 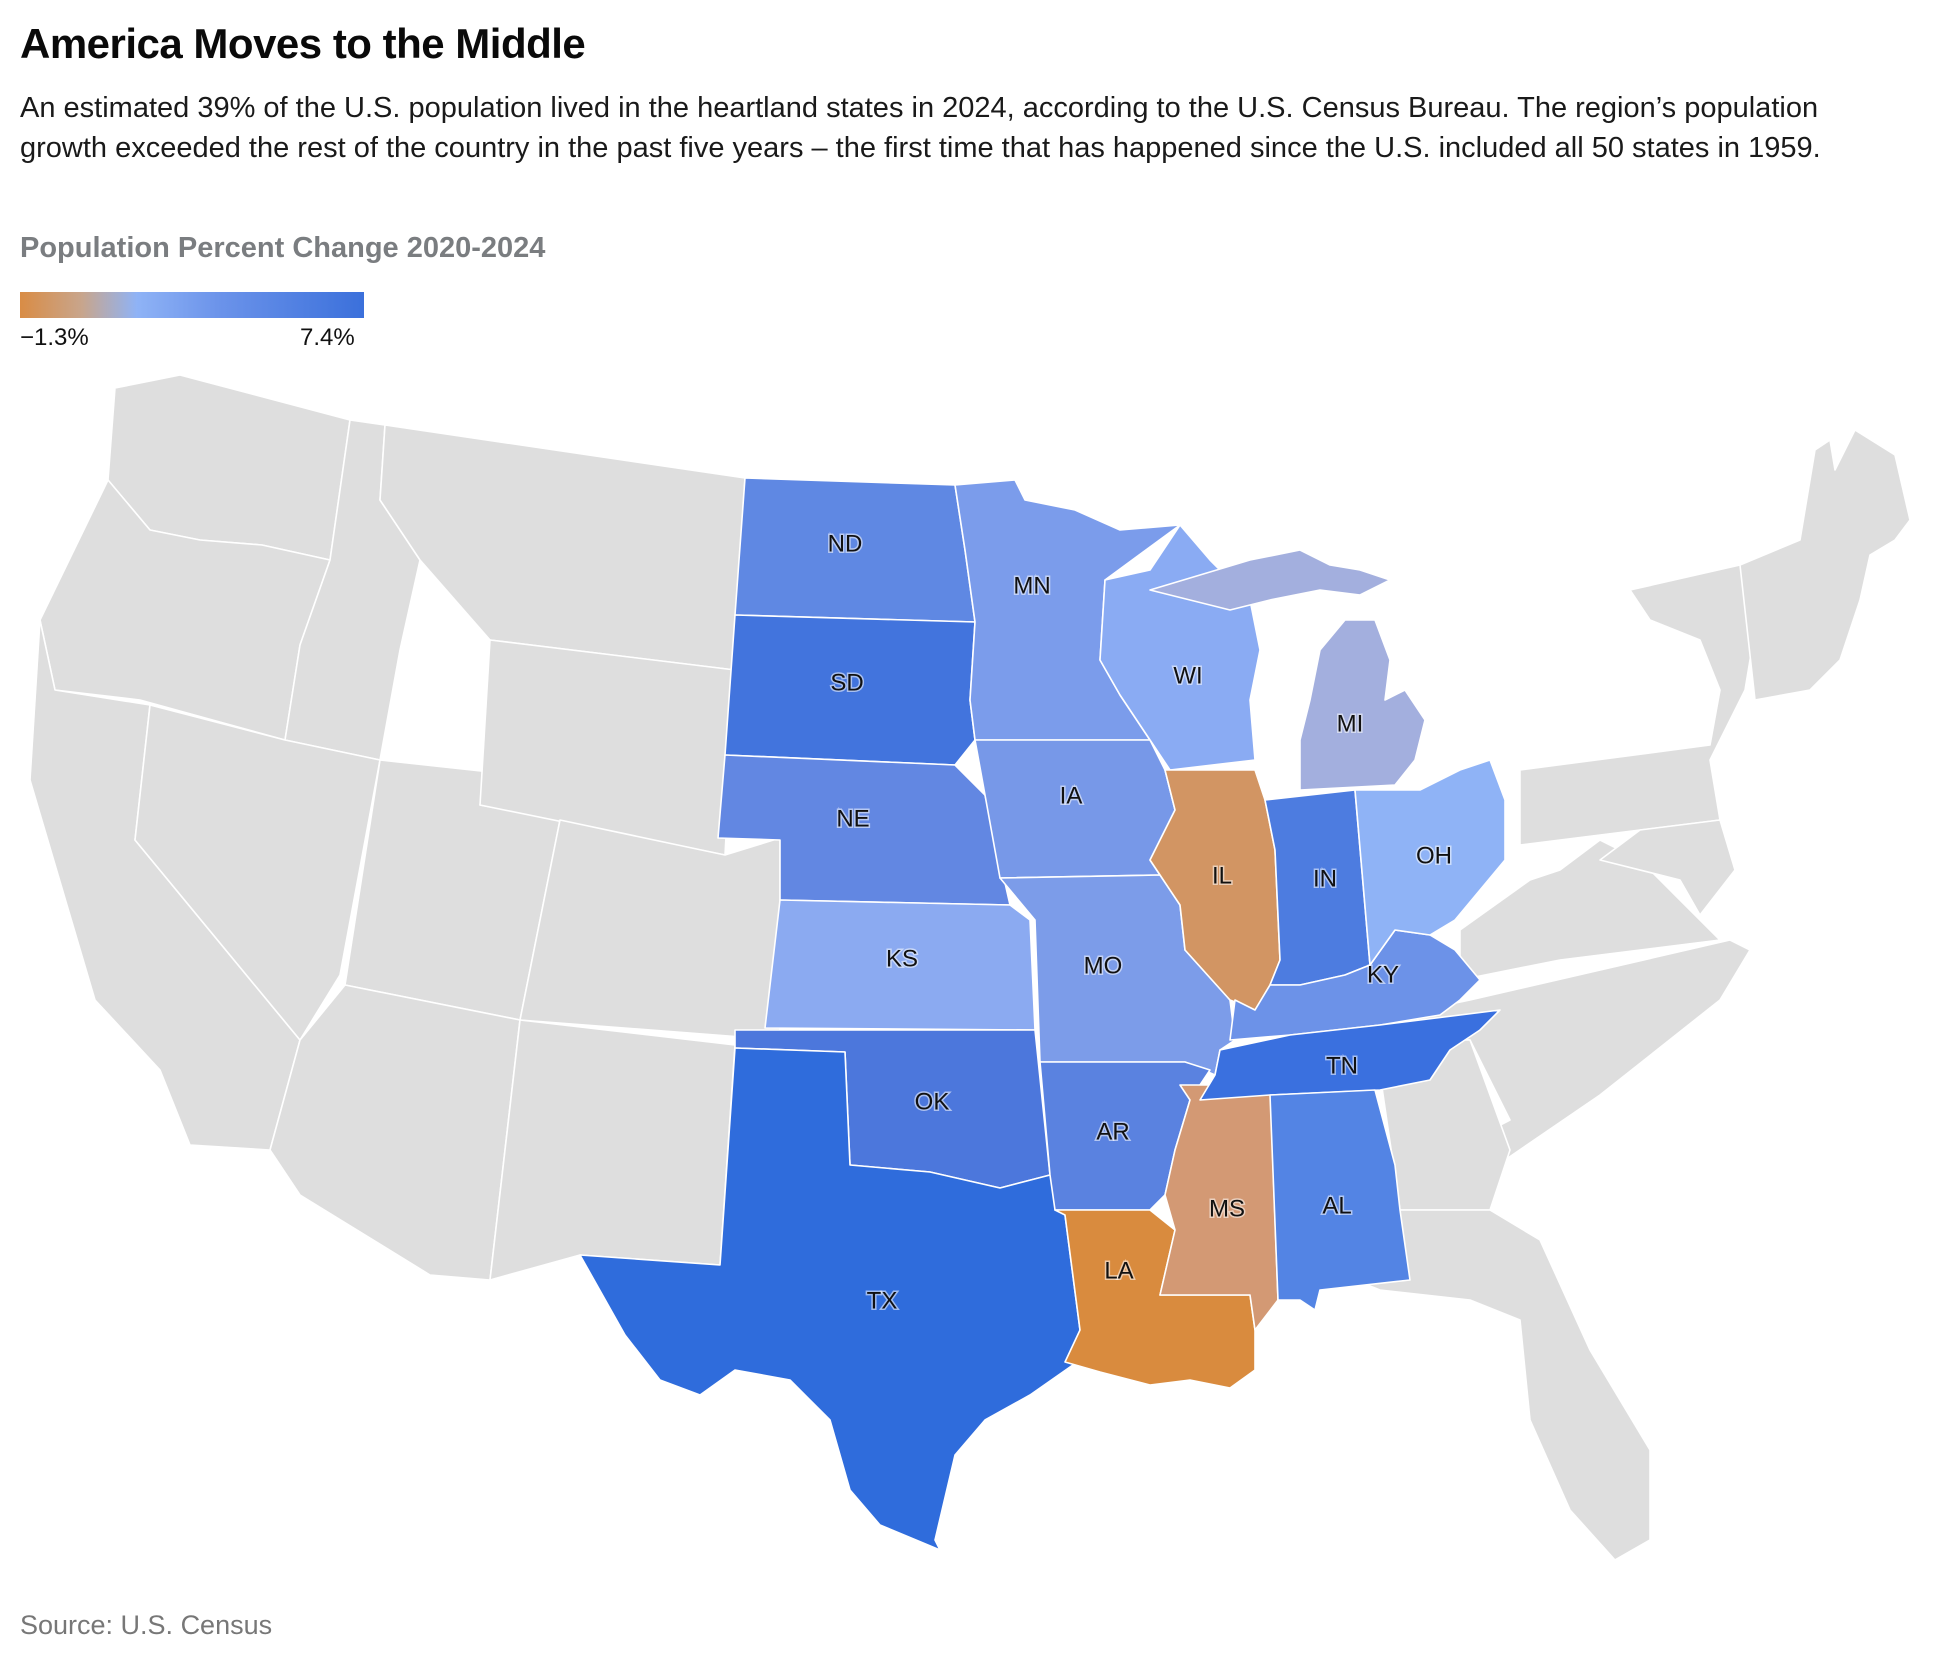 I want to click on label-ne: NE, so click(x=852, y=818).